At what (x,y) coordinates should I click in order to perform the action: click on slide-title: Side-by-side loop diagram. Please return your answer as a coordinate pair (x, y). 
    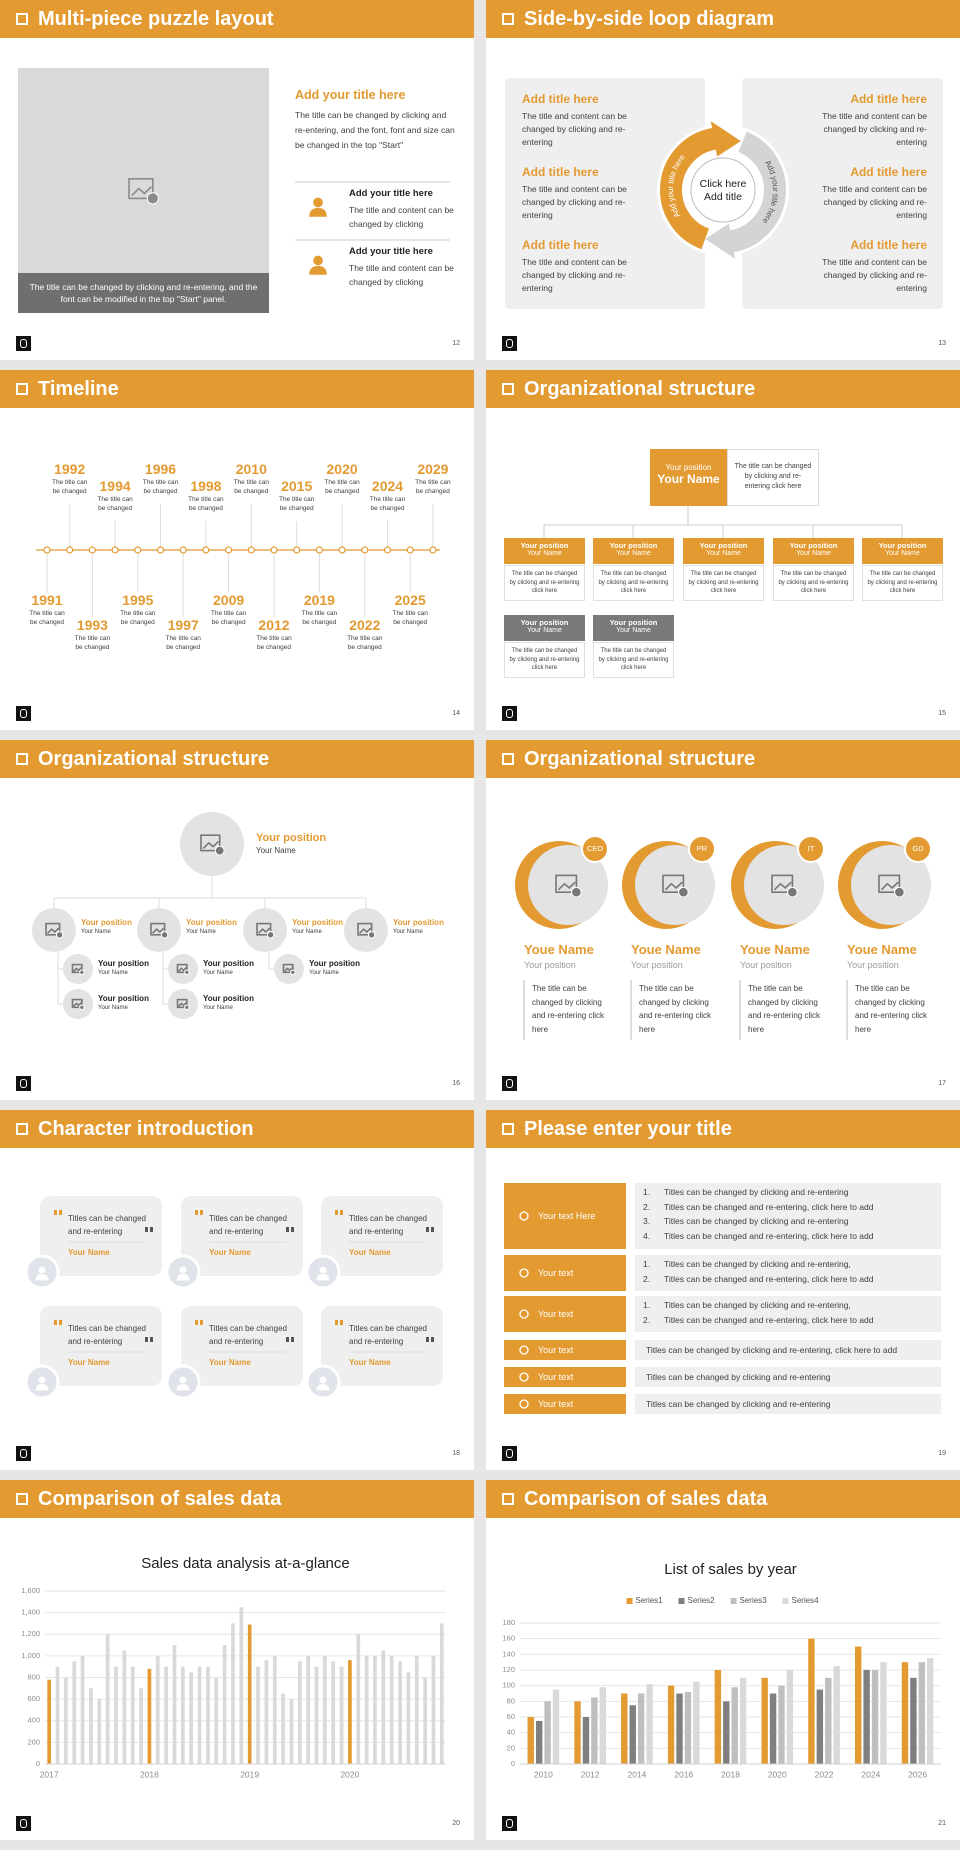
    Looking at the image, I should click on (649, 19).